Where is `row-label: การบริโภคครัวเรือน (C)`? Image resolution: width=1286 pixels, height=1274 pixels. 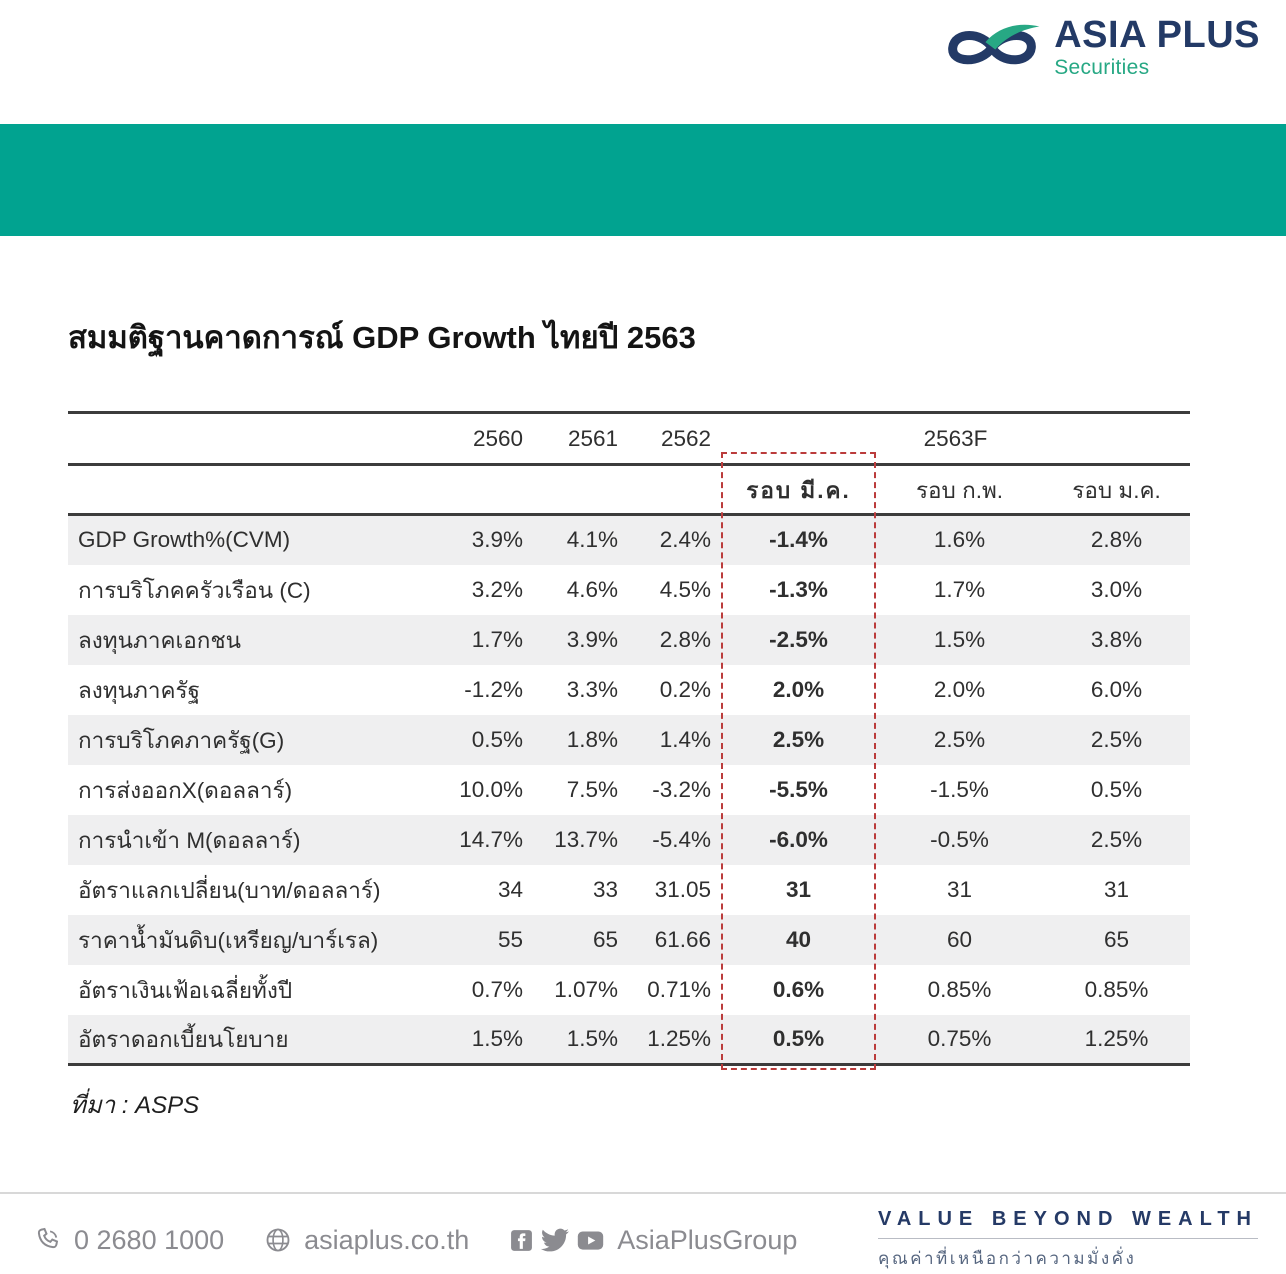
row-label: การบริโภคครัวเรือน (C) is located at coordinates (194, 590).